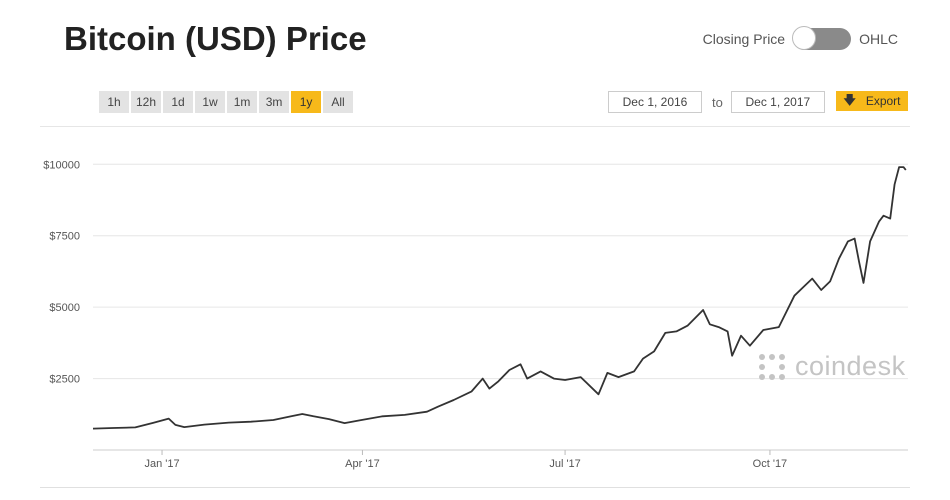  I want to click on x-tick-label: Oct '17, so click(770, 464).